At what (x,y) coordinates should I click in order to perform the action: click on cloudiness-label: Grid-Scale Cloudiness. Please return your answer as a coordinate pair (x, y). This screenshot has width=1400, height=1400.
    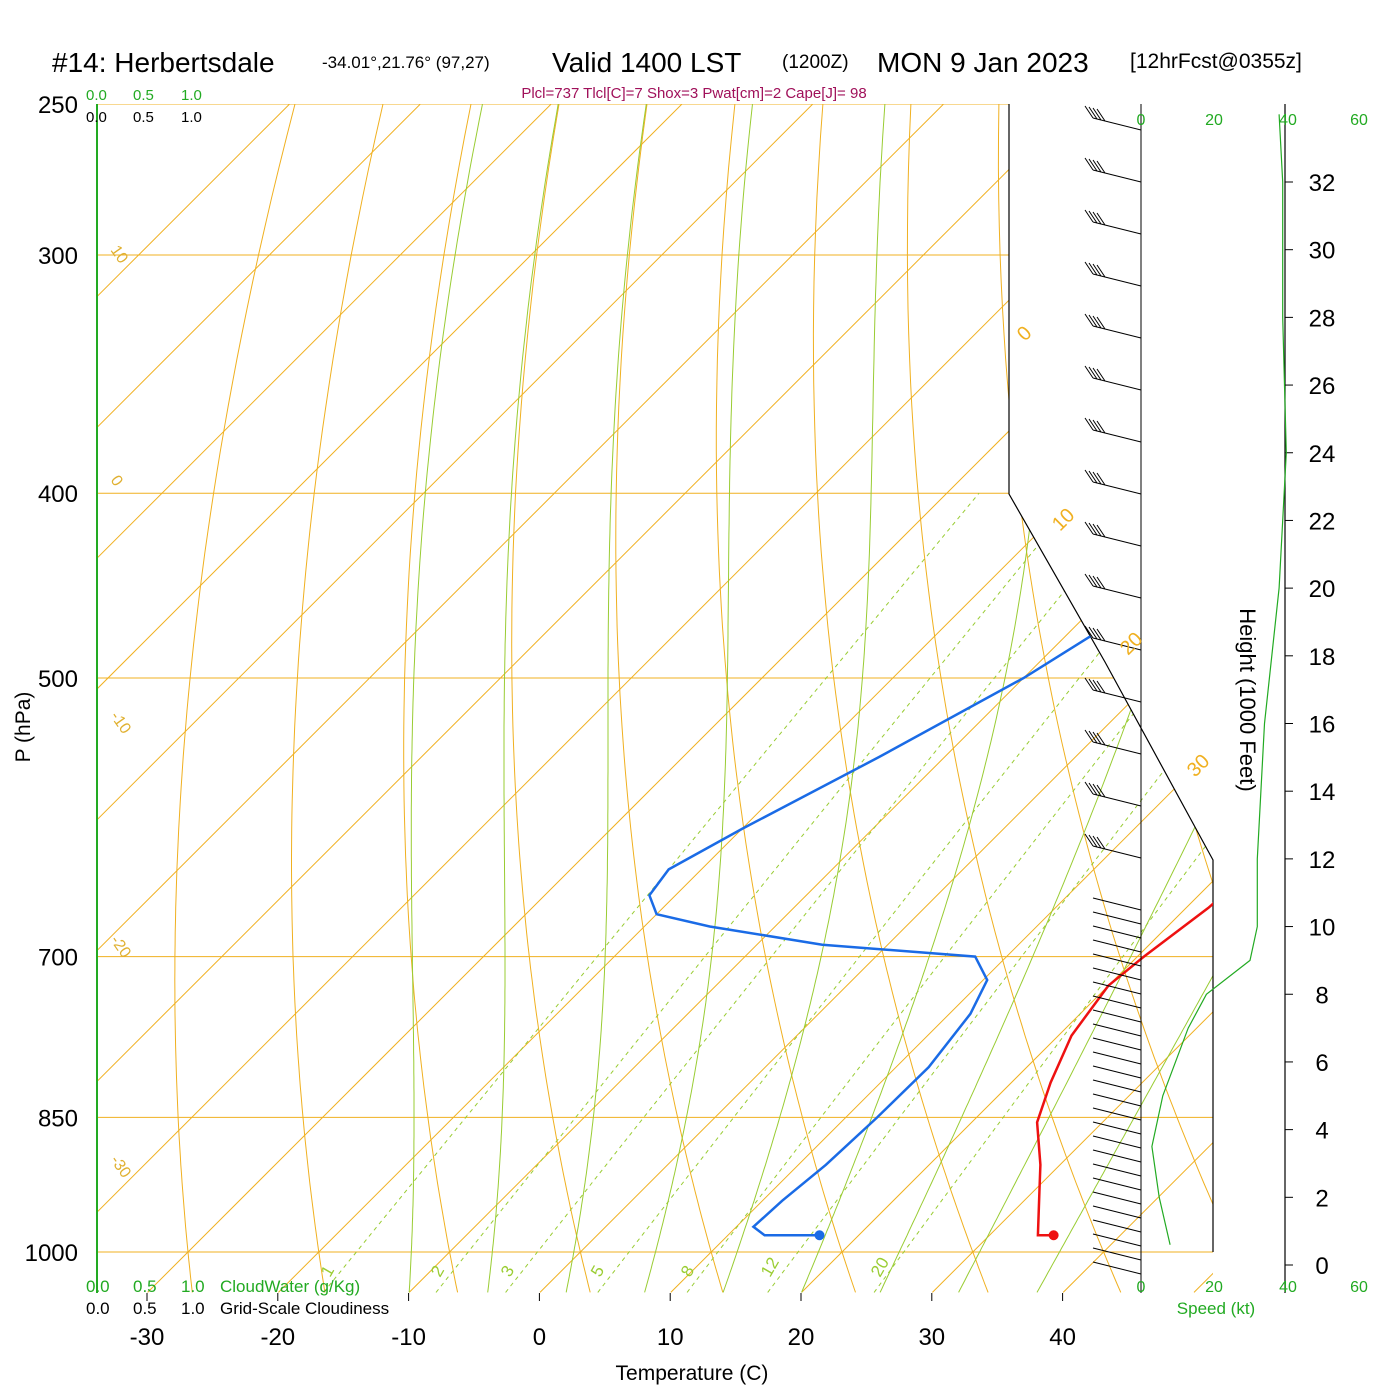
    Looking at the image, I should click on (304, 1308).